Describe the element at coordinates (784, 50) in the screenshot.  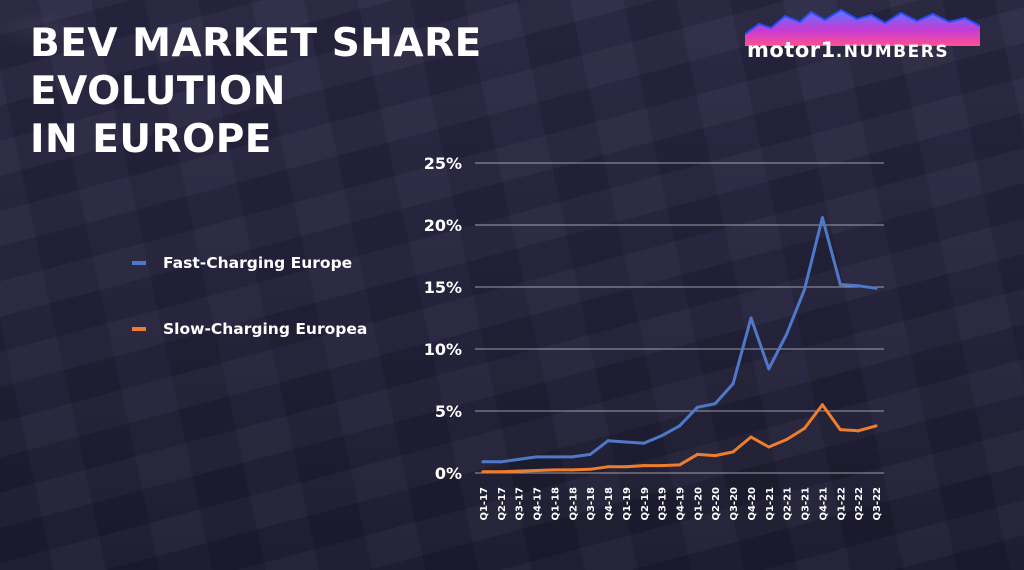
I see `logo-text-motor: motor` at that location.